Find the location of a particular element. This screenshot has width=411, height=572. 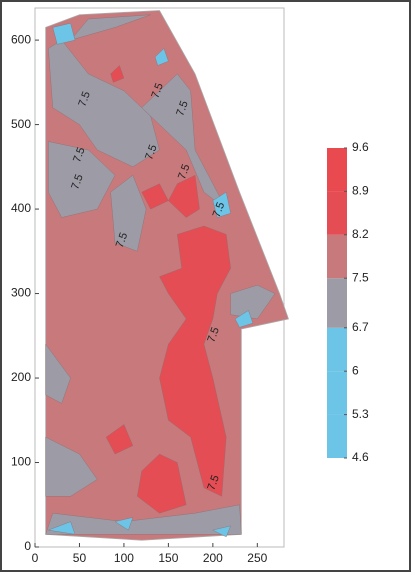

colorbar-label: 5.3 is located at coordinates (360, 414).